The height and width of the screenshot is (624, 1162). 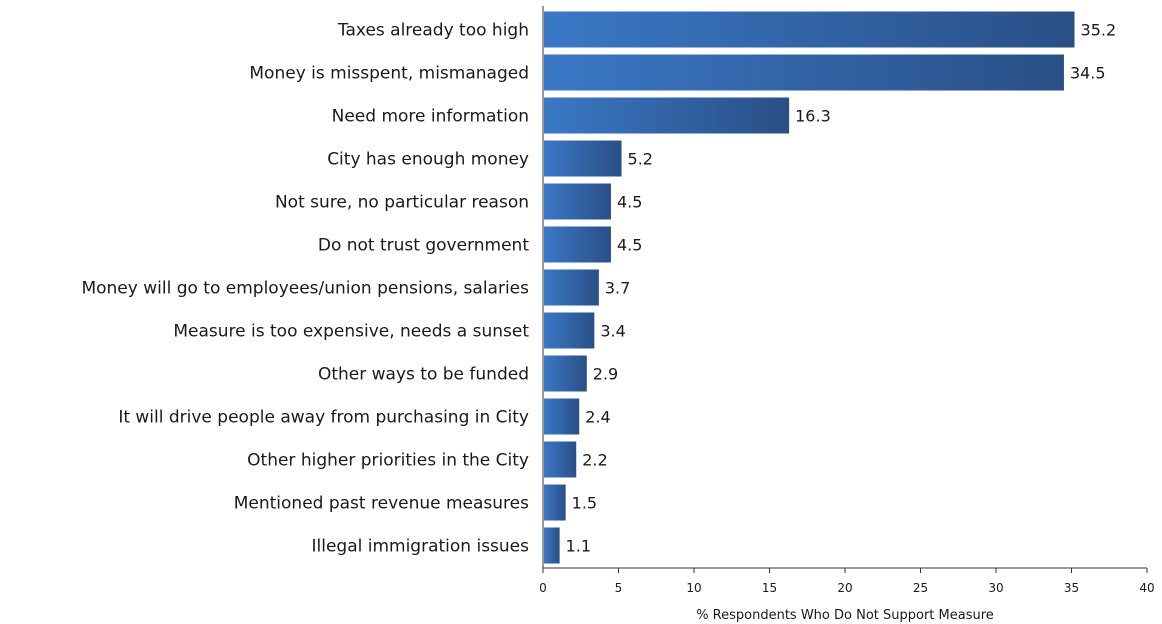 What do you see at coordinates (769, 588) in the screenshot?
I see `x-tick-label: 15` at bounding box center [769, 588].